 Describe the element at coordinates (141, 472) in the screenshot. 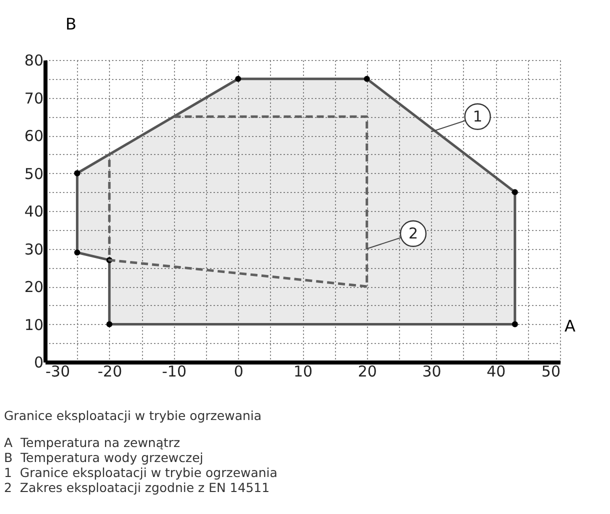

I see `text: 1 Granice eksploatacji w trybie ogrzewania` at that location.